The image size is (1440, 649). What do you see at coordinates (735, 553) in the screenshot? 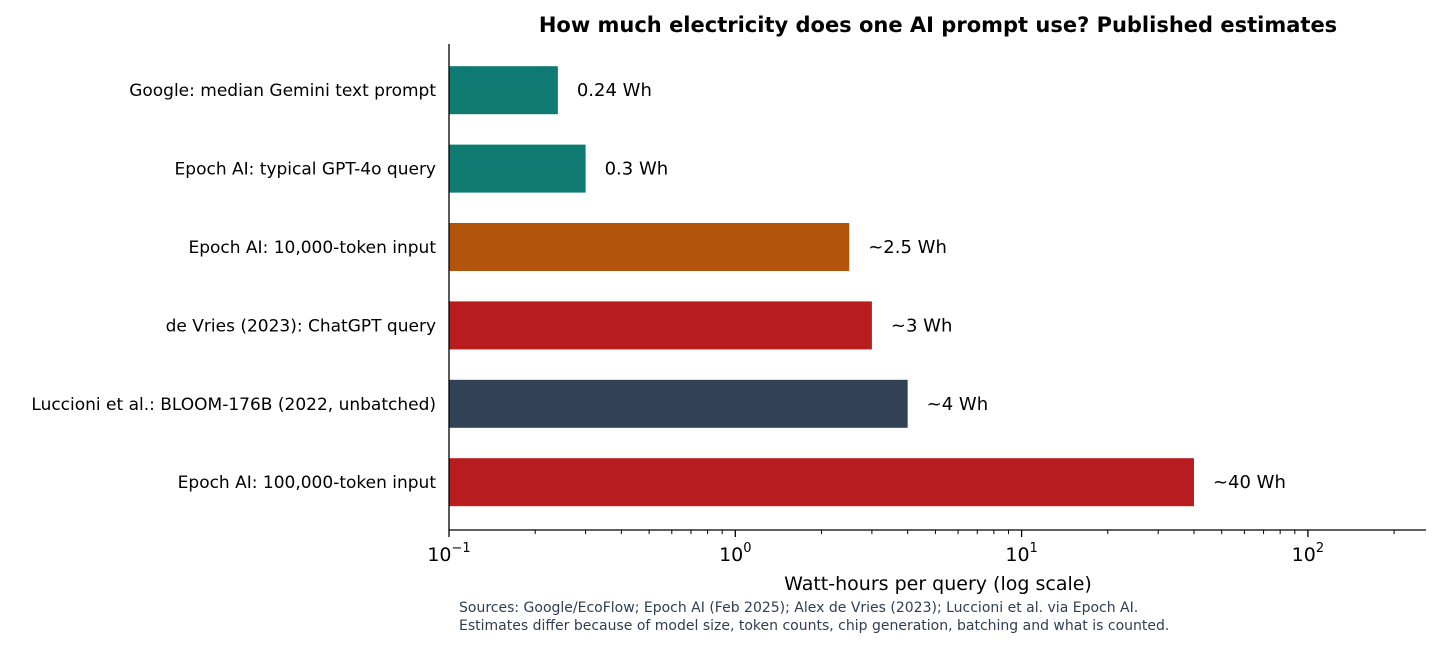
I see `tick-label-1: 10⁰` at bounding box center [735, 553].